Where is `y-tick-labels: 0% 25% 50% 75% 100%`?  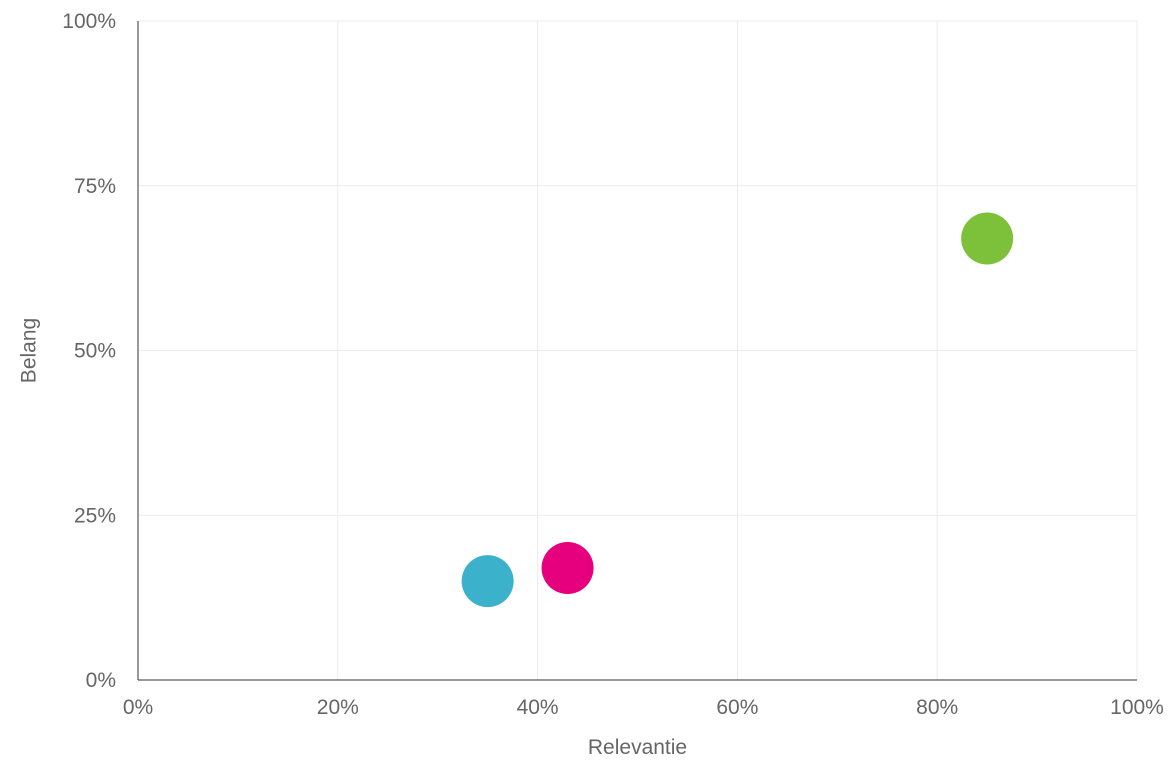
y-tick-labels: 0% 25% 50% 75% 100% is located at coordinates (89, 351).